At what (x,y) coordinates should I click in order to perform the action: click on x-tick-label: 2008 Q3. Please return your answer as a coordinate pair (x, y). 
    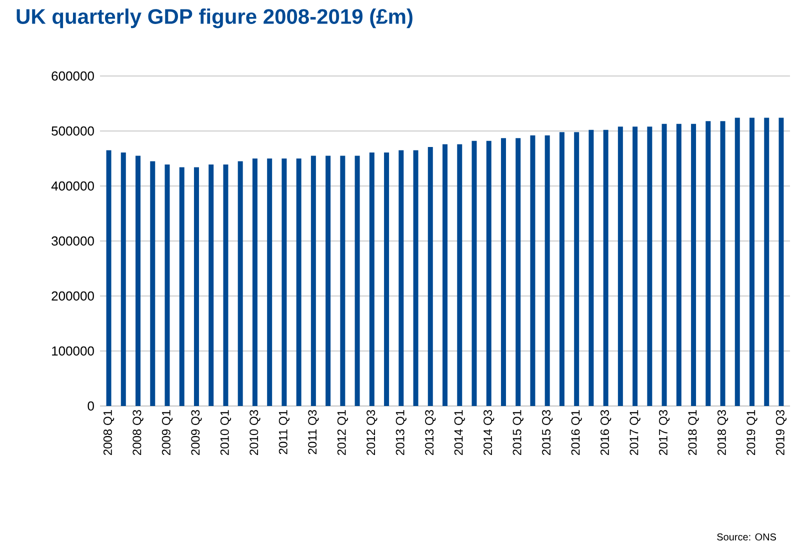
    Looking at the image, I should click on (138, 432).